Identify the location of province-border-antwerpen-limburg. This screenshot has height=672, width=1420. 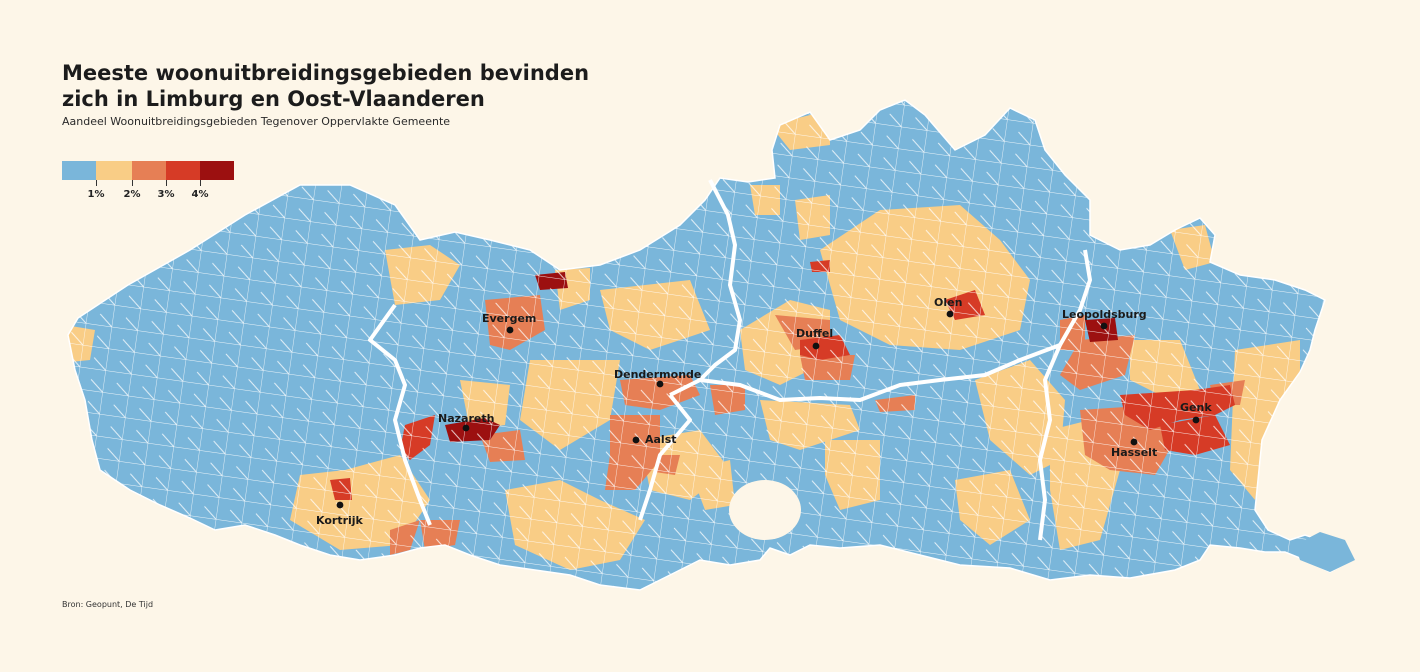
(1075, 297).